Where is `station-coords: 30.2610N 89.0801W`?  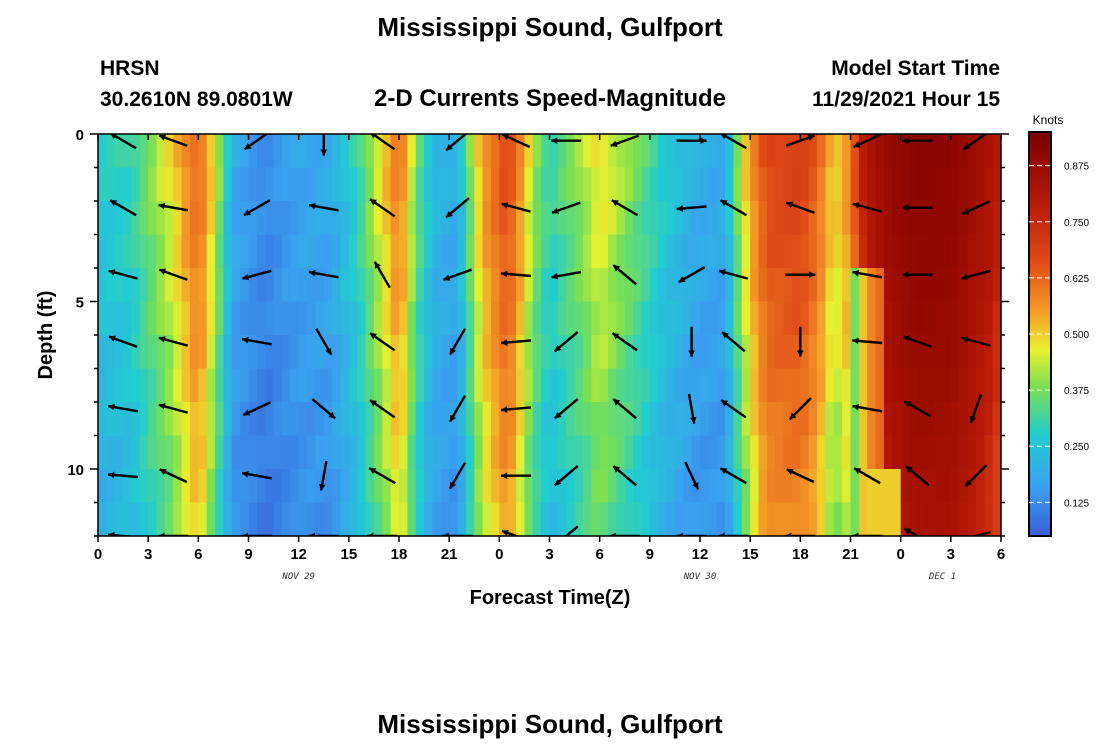 station-coords: 30.2610N 89.0801W is located at coordinates (196, 99).